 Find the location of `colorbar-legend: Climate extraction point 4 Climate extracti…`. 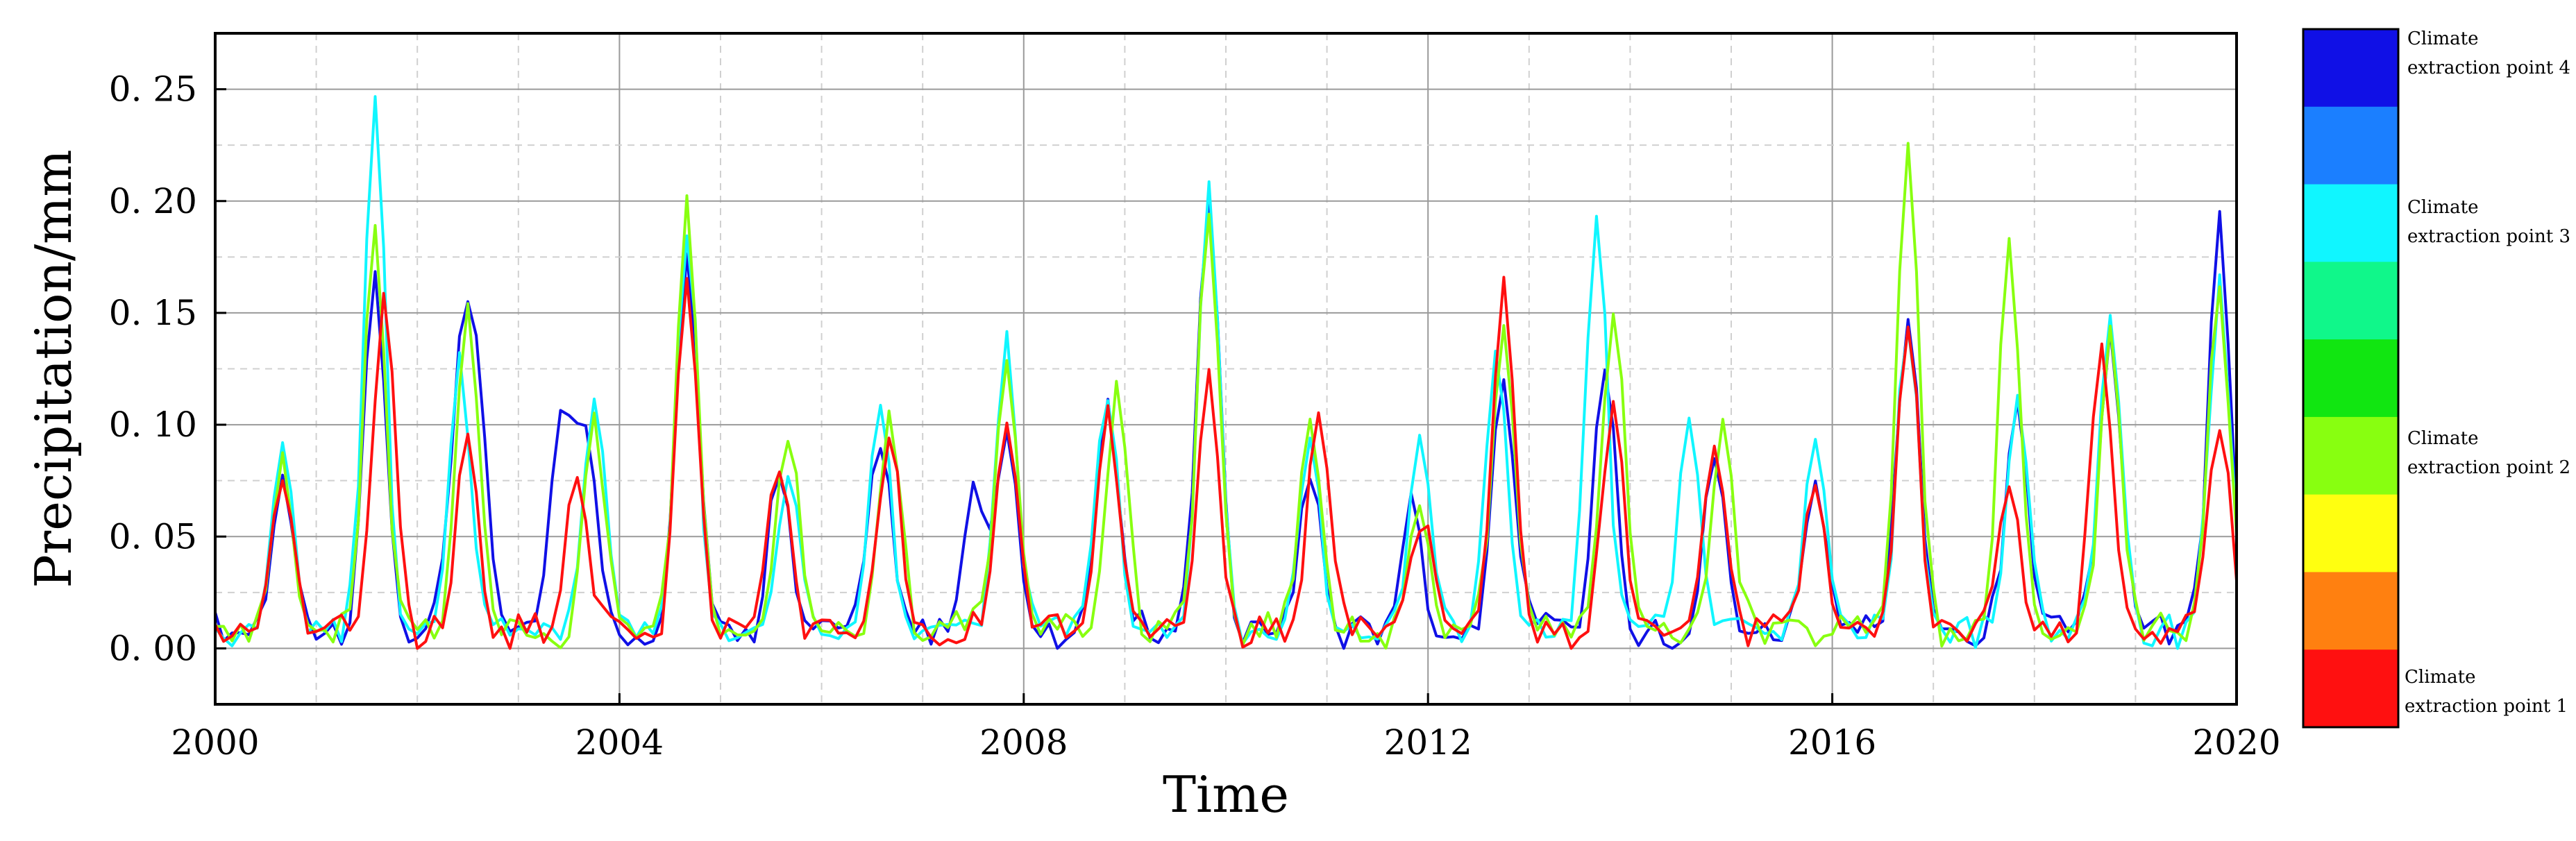

colorbar-legend: Climate extraction point 4 Climate extracti… is located at coordinates (2436, 378).